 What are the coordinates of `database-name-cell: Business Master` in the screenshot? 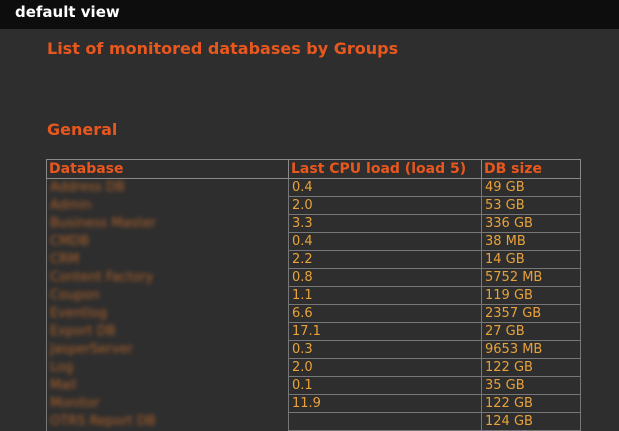 It's located at (167, 223).